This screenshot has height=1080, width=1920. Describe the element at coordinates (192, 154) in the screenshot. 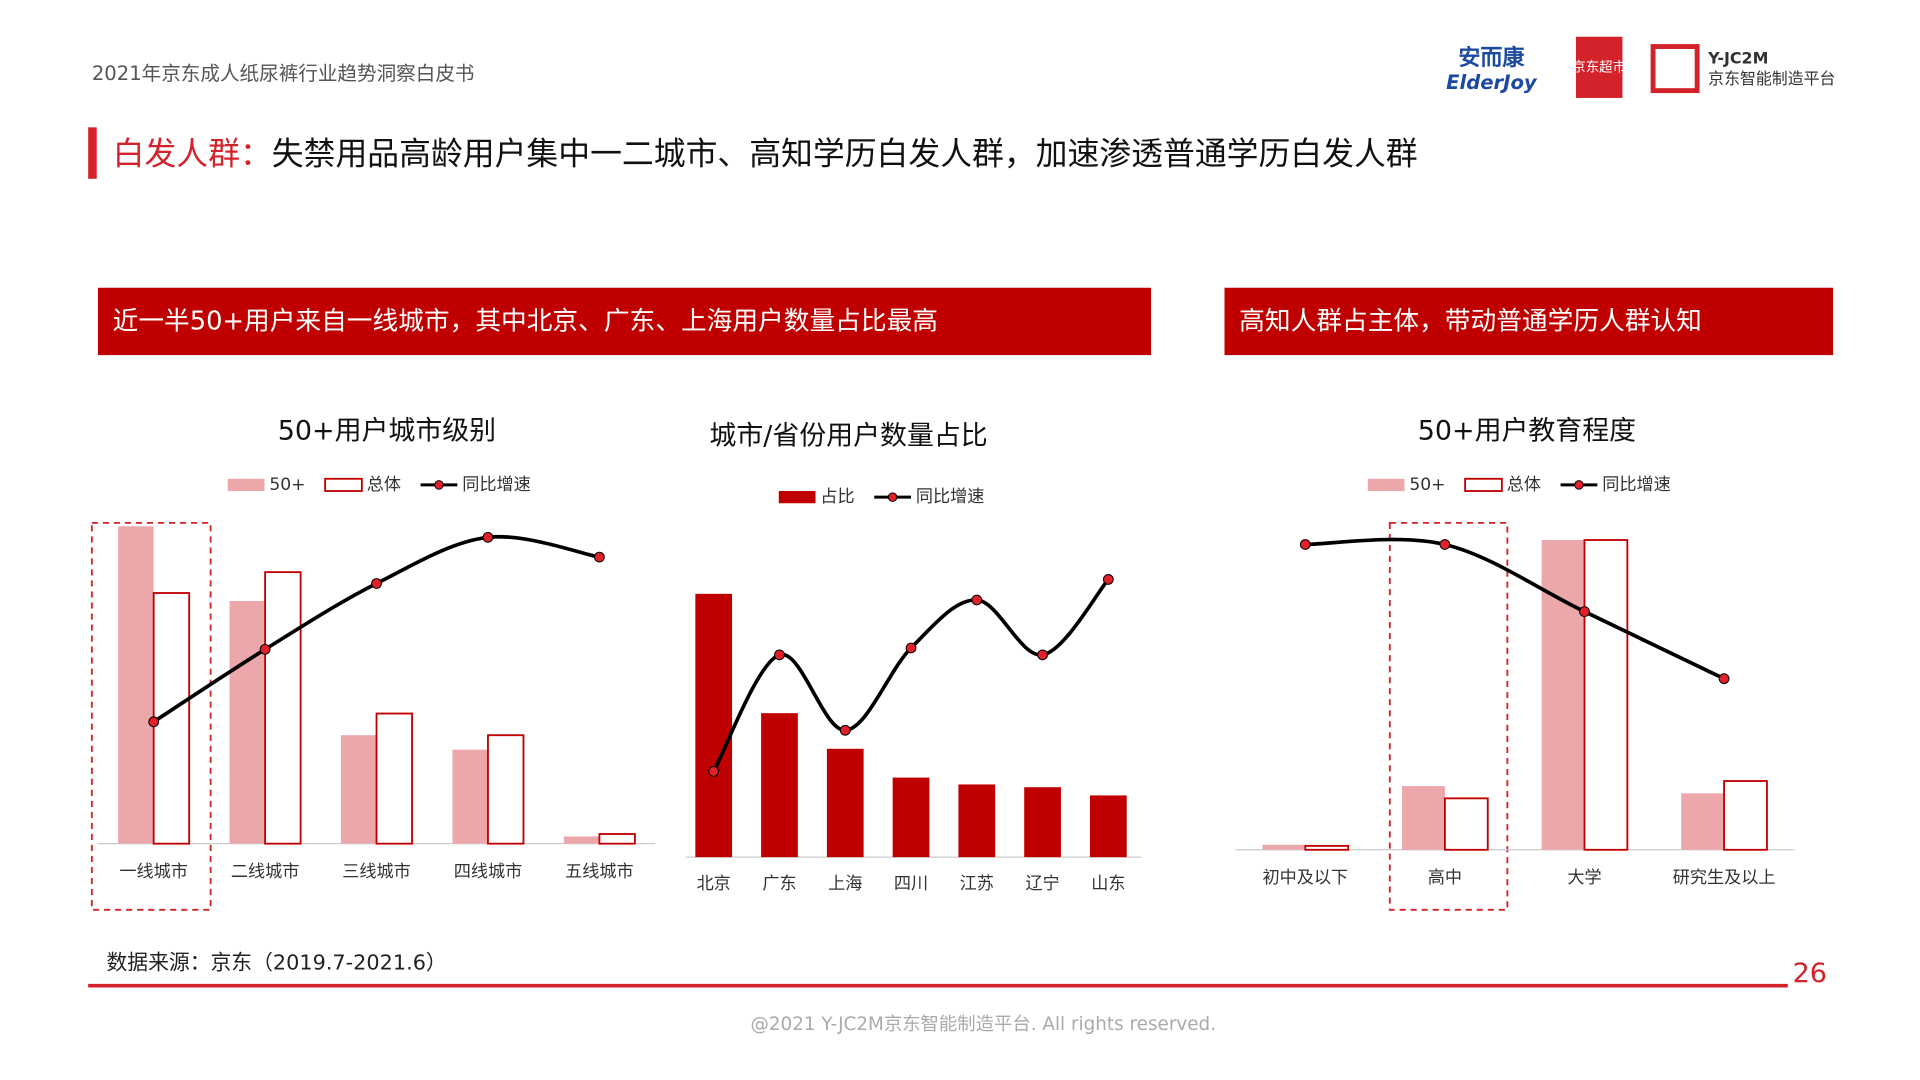

I see `title-highlight: 白发人群：` at that location.